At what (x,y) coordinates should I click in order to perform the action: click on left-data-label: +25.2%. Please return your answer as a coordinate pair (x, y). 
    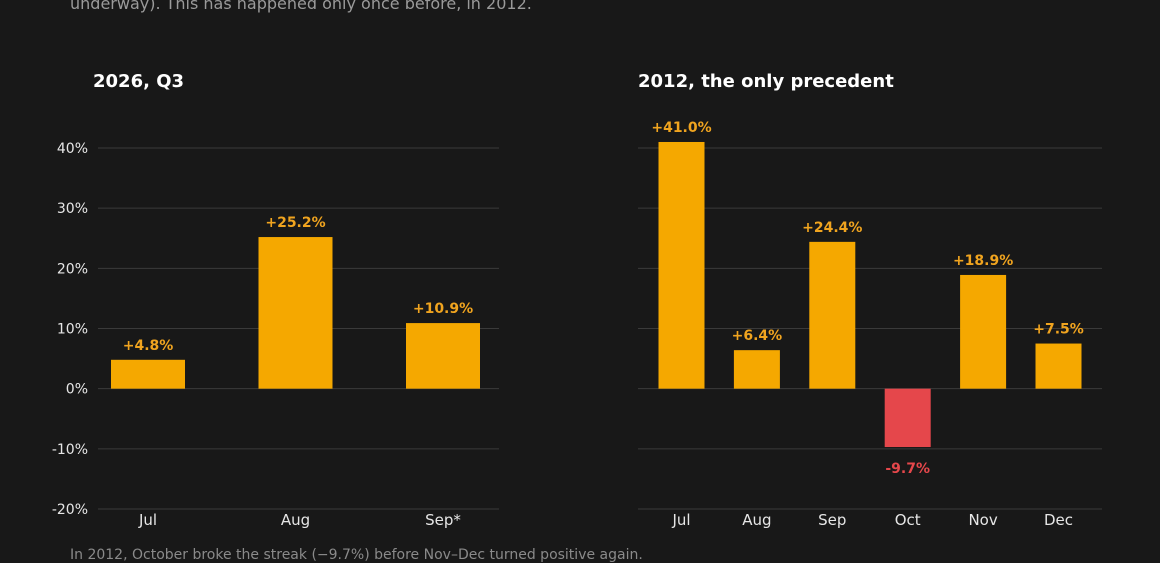
    Looking at the image, I should click on (295, 223).